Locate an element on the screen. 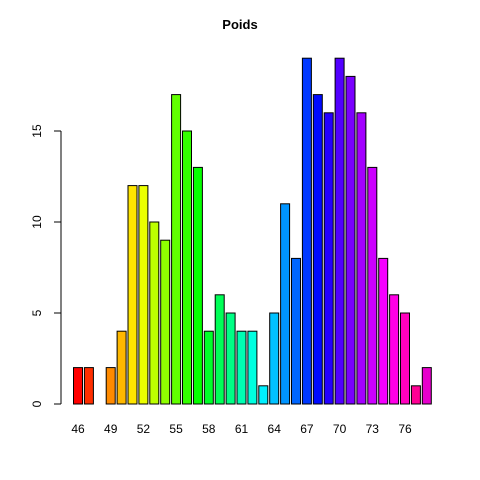 This screenshot has width=480, height=480. y-tick-label: 0 is located at coordinates (37, 403).